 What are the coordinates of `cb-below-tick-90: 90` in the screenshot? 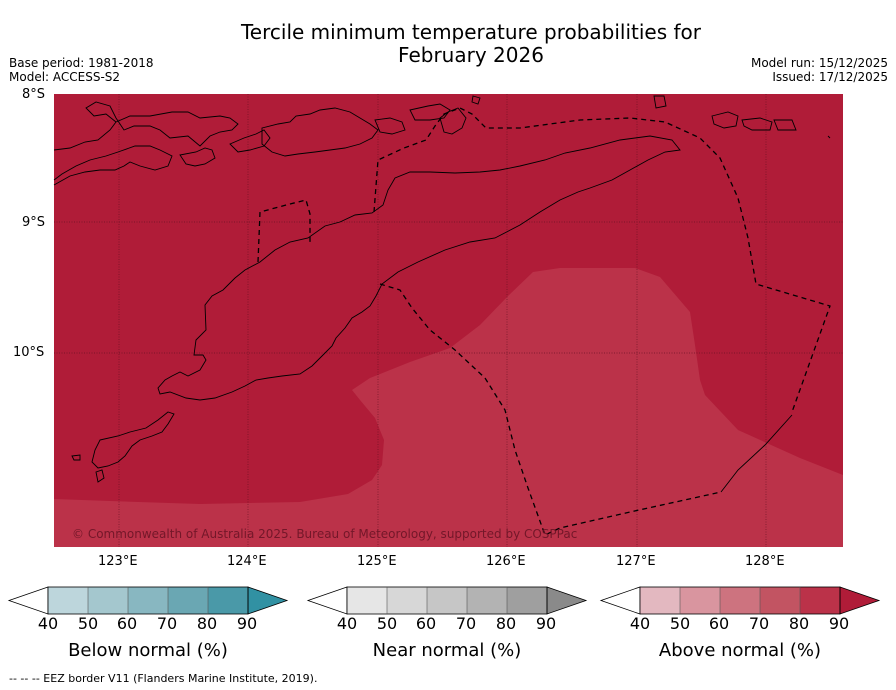 It's located at (247, 623).